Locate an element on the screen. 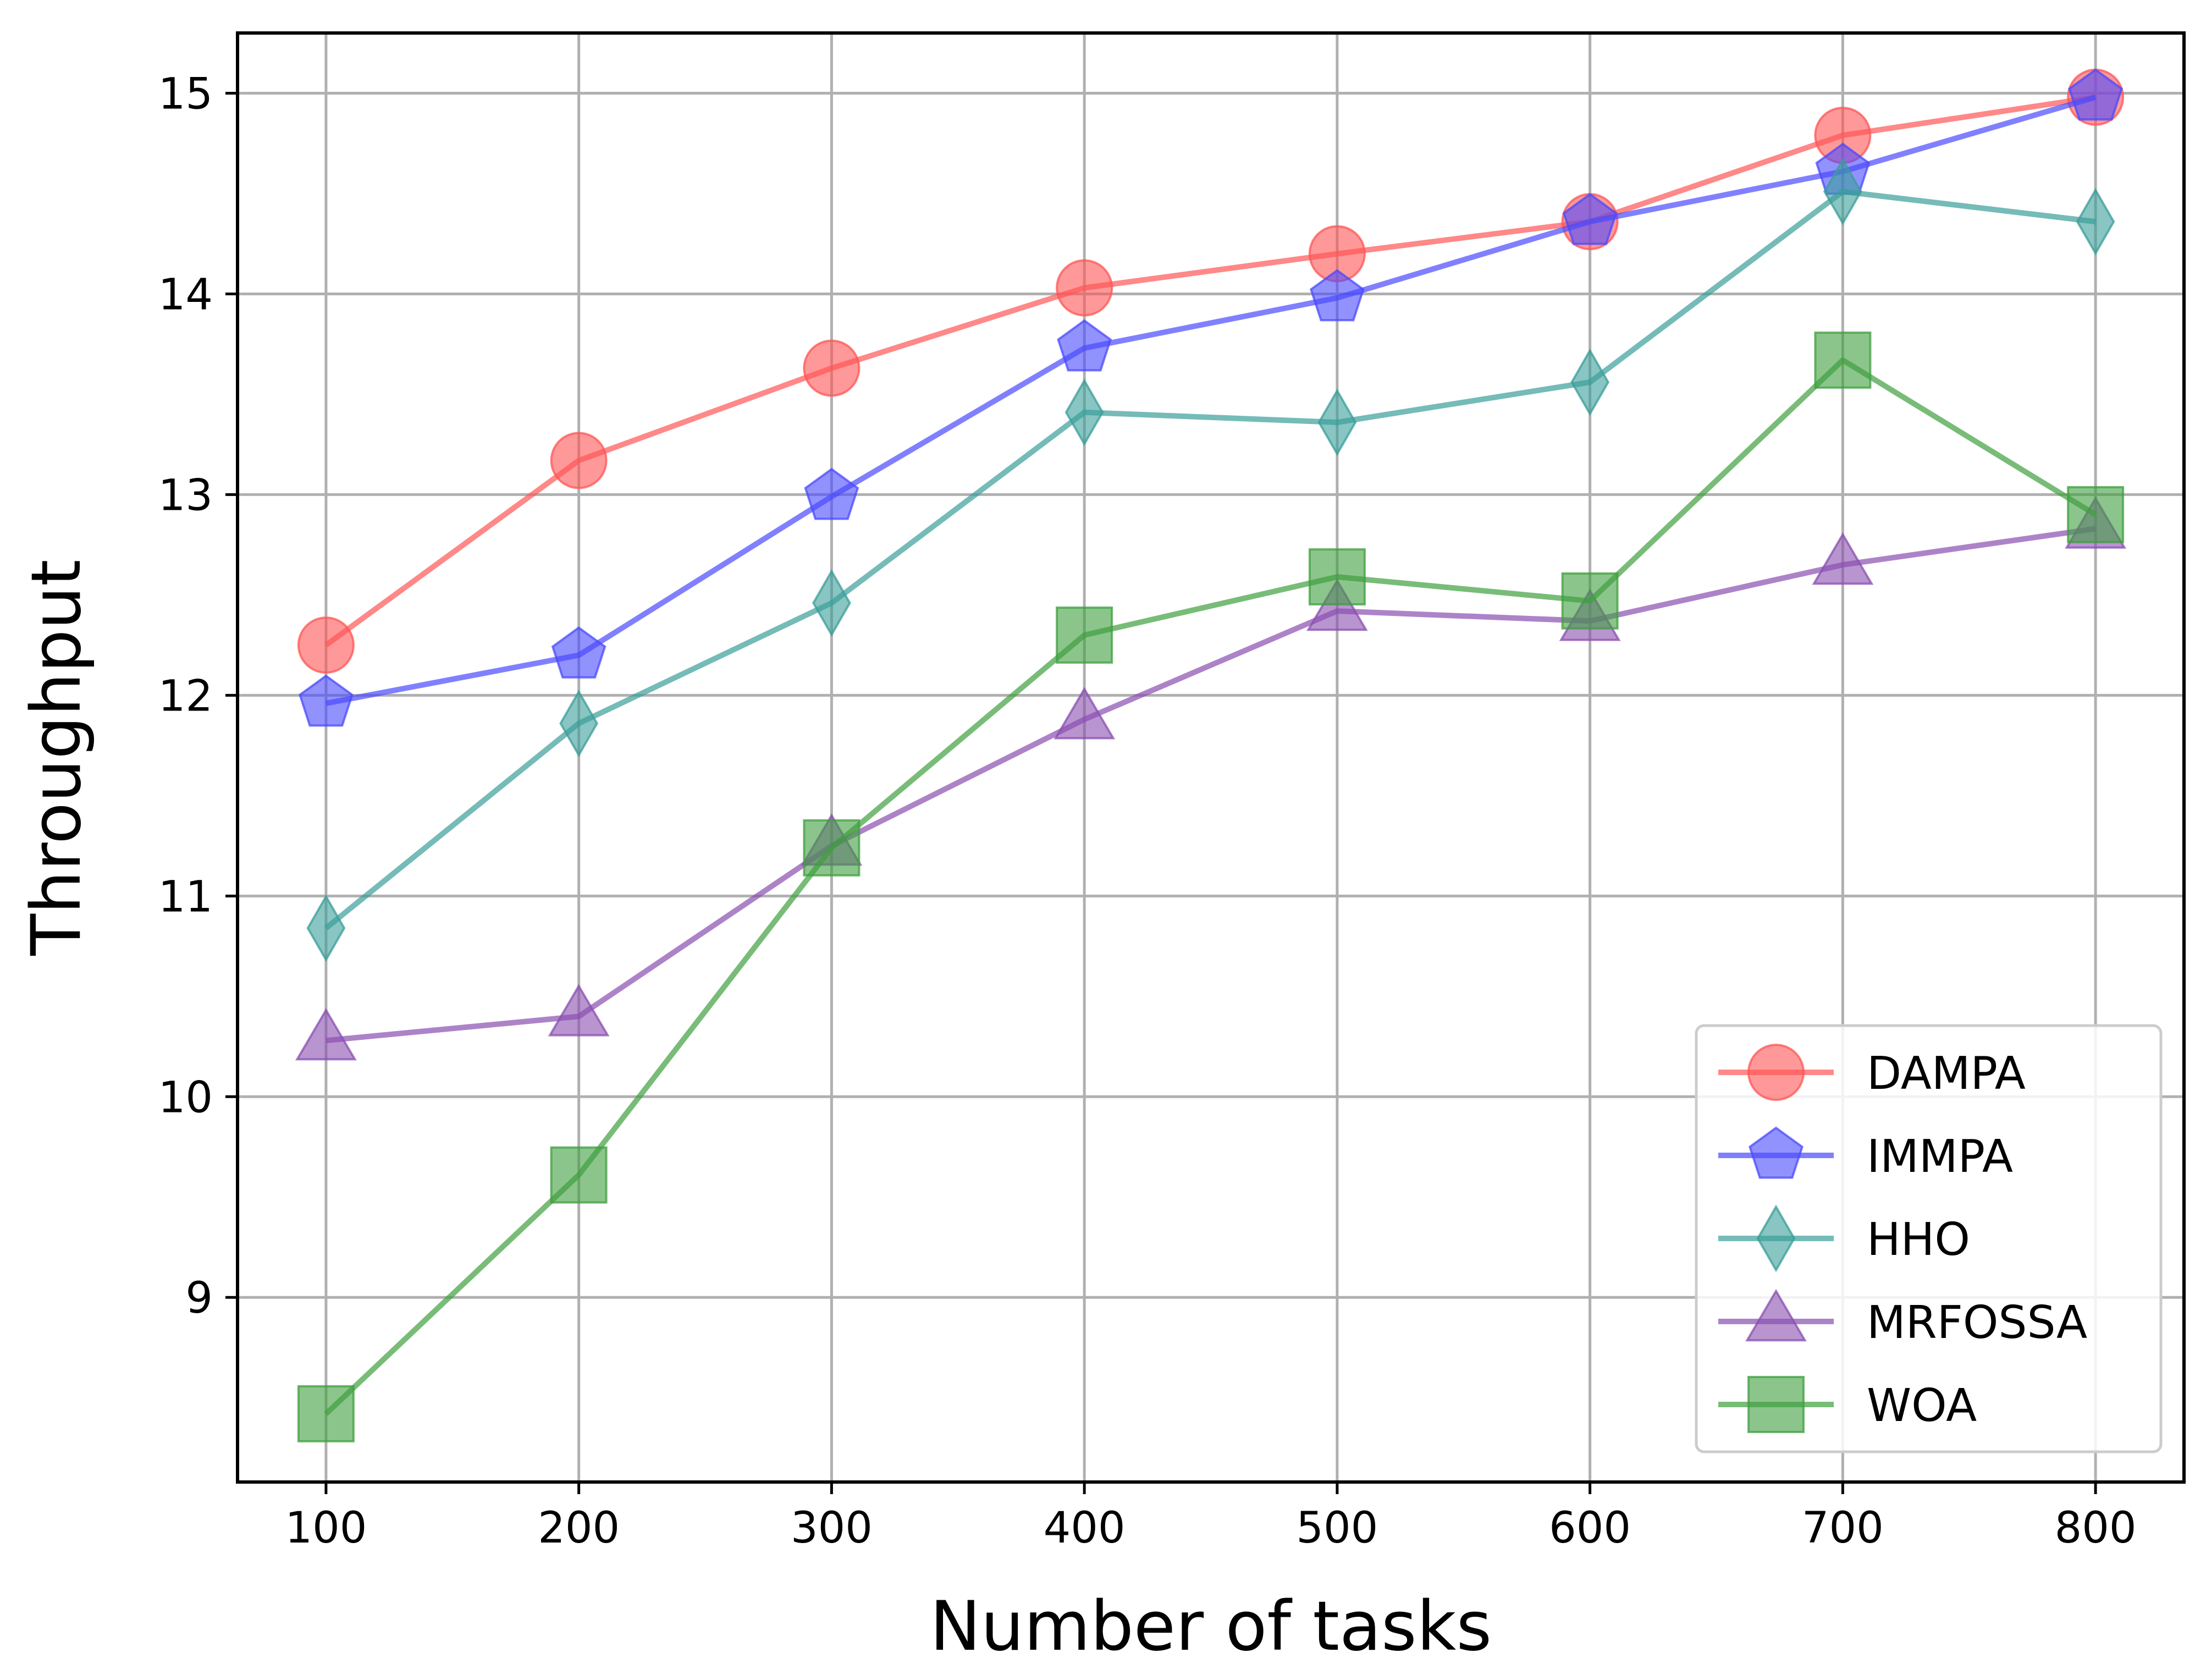 The height and width of the screenshot is (1680, 2206). x-tick-label: 700 is located at coordinates (1843, 1528).